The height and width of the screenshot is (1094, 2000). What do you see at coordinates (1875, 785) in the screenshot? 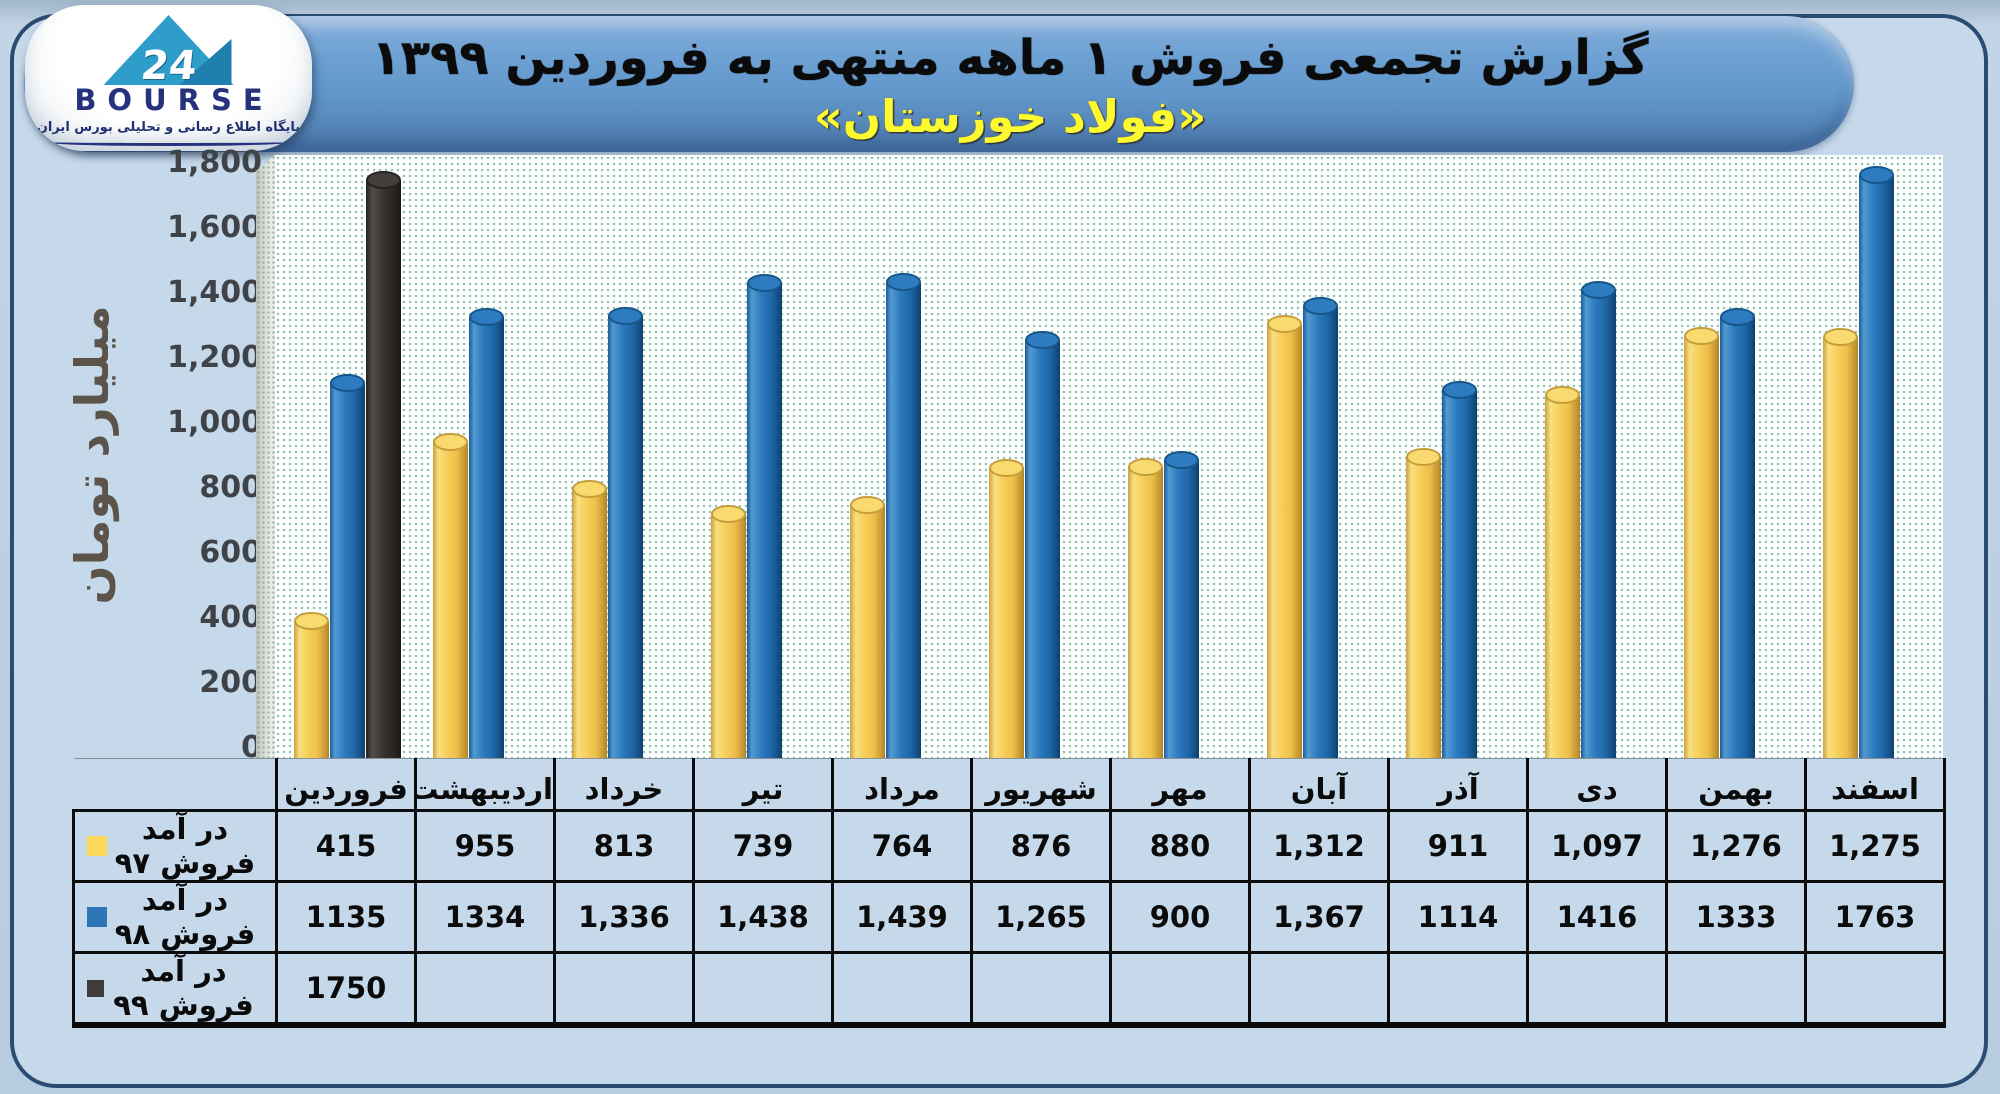
I see `month-header-cell: اسفند` at bounding box center [1875, 785].